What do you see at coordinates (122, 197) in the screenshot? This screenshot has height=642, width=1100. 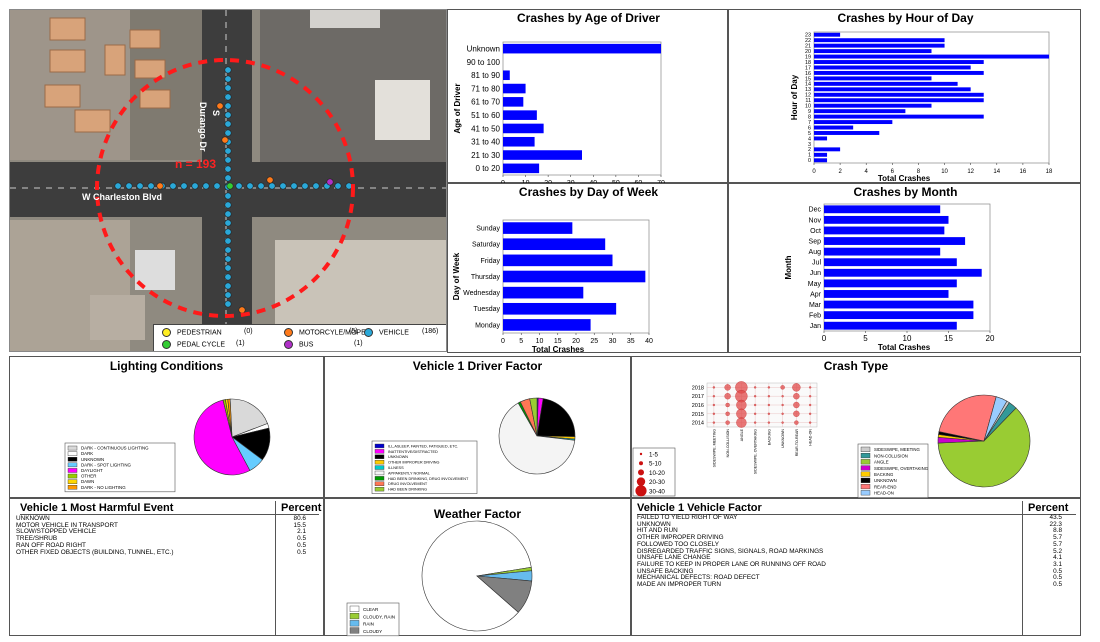 I see `street-main-label: W Charleston Blvd` at bounding box center [122, 197].